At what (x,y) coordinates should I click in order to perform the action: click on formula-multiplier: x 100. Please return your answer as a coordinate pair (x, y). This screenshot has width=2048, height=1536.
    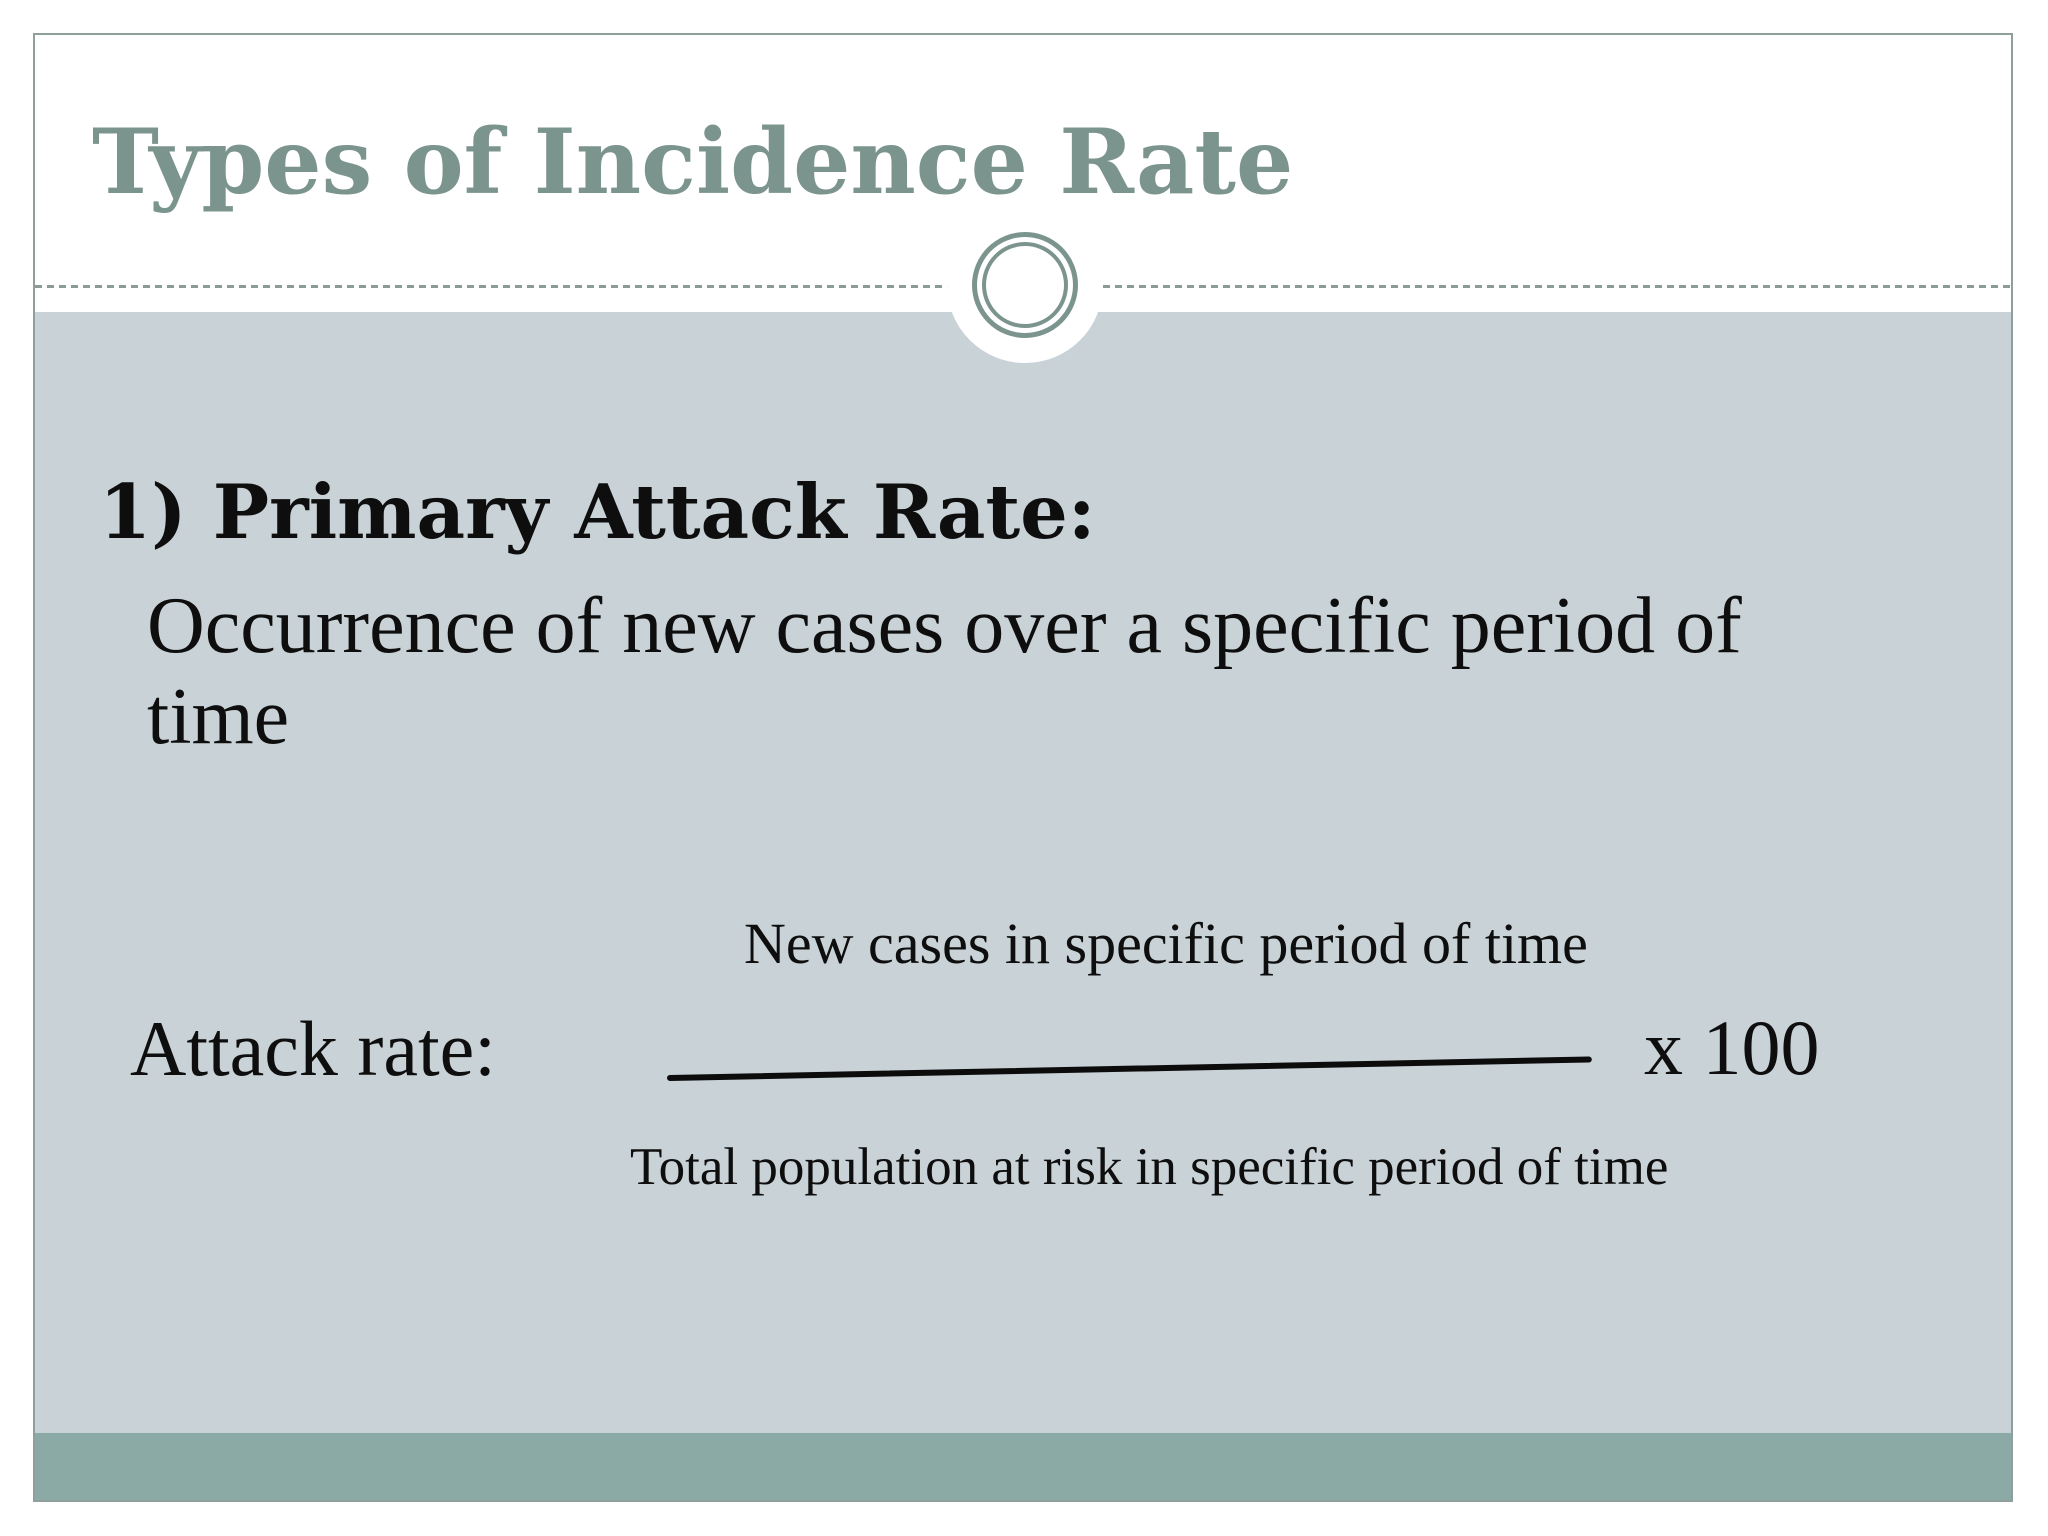
    Looking at the image, I should click on (1732, 1047).